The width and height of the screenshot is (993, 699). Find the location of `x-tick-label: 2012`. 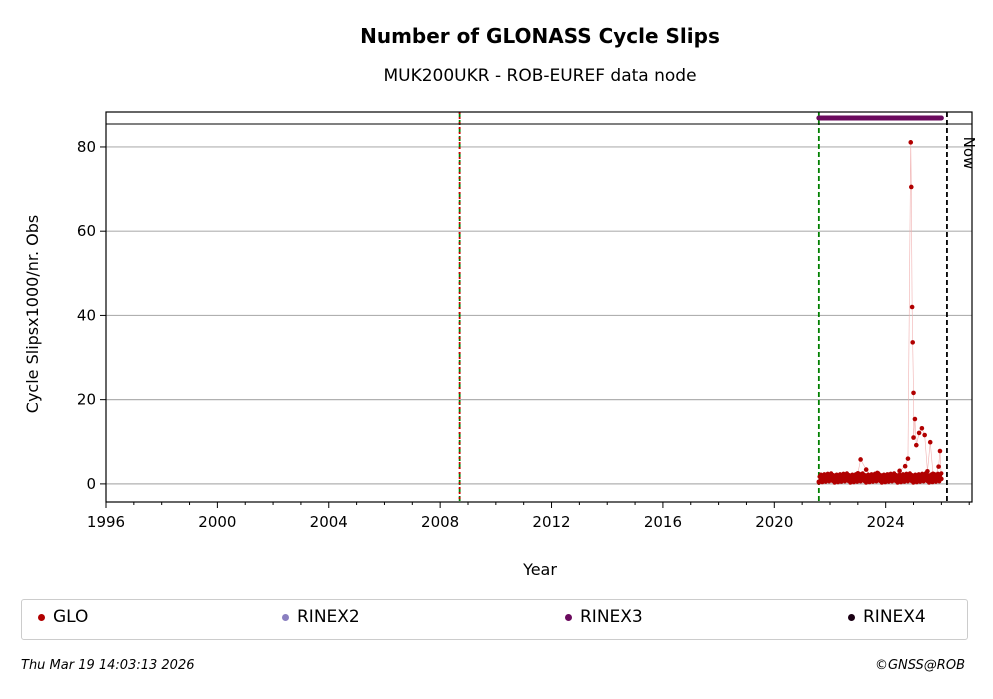

x-tick-label: 2012 is located at coordinates (551, 522).